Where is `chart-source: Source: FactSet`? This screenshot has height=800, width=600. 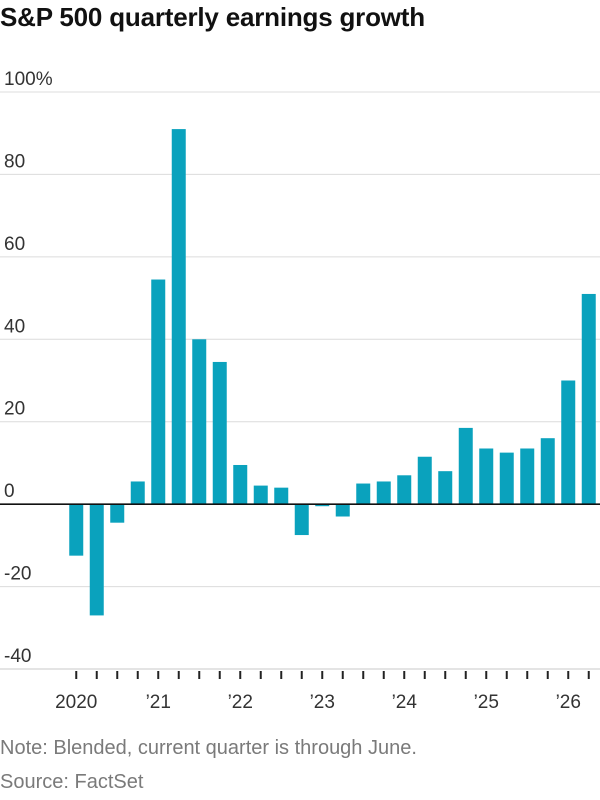
chart-source: Source: FactSet is located at coordinates (72, 782).